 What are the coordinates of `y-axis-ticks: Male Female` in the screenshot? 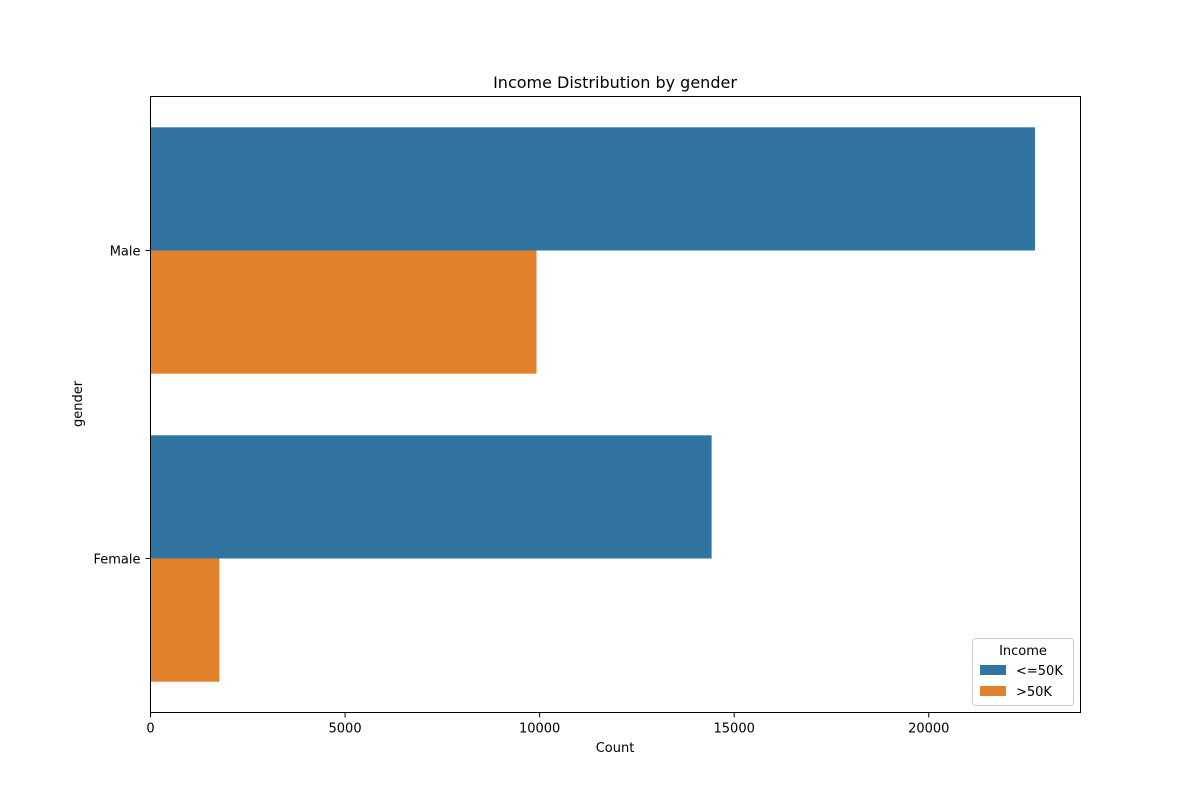 It's located at (122, 406).